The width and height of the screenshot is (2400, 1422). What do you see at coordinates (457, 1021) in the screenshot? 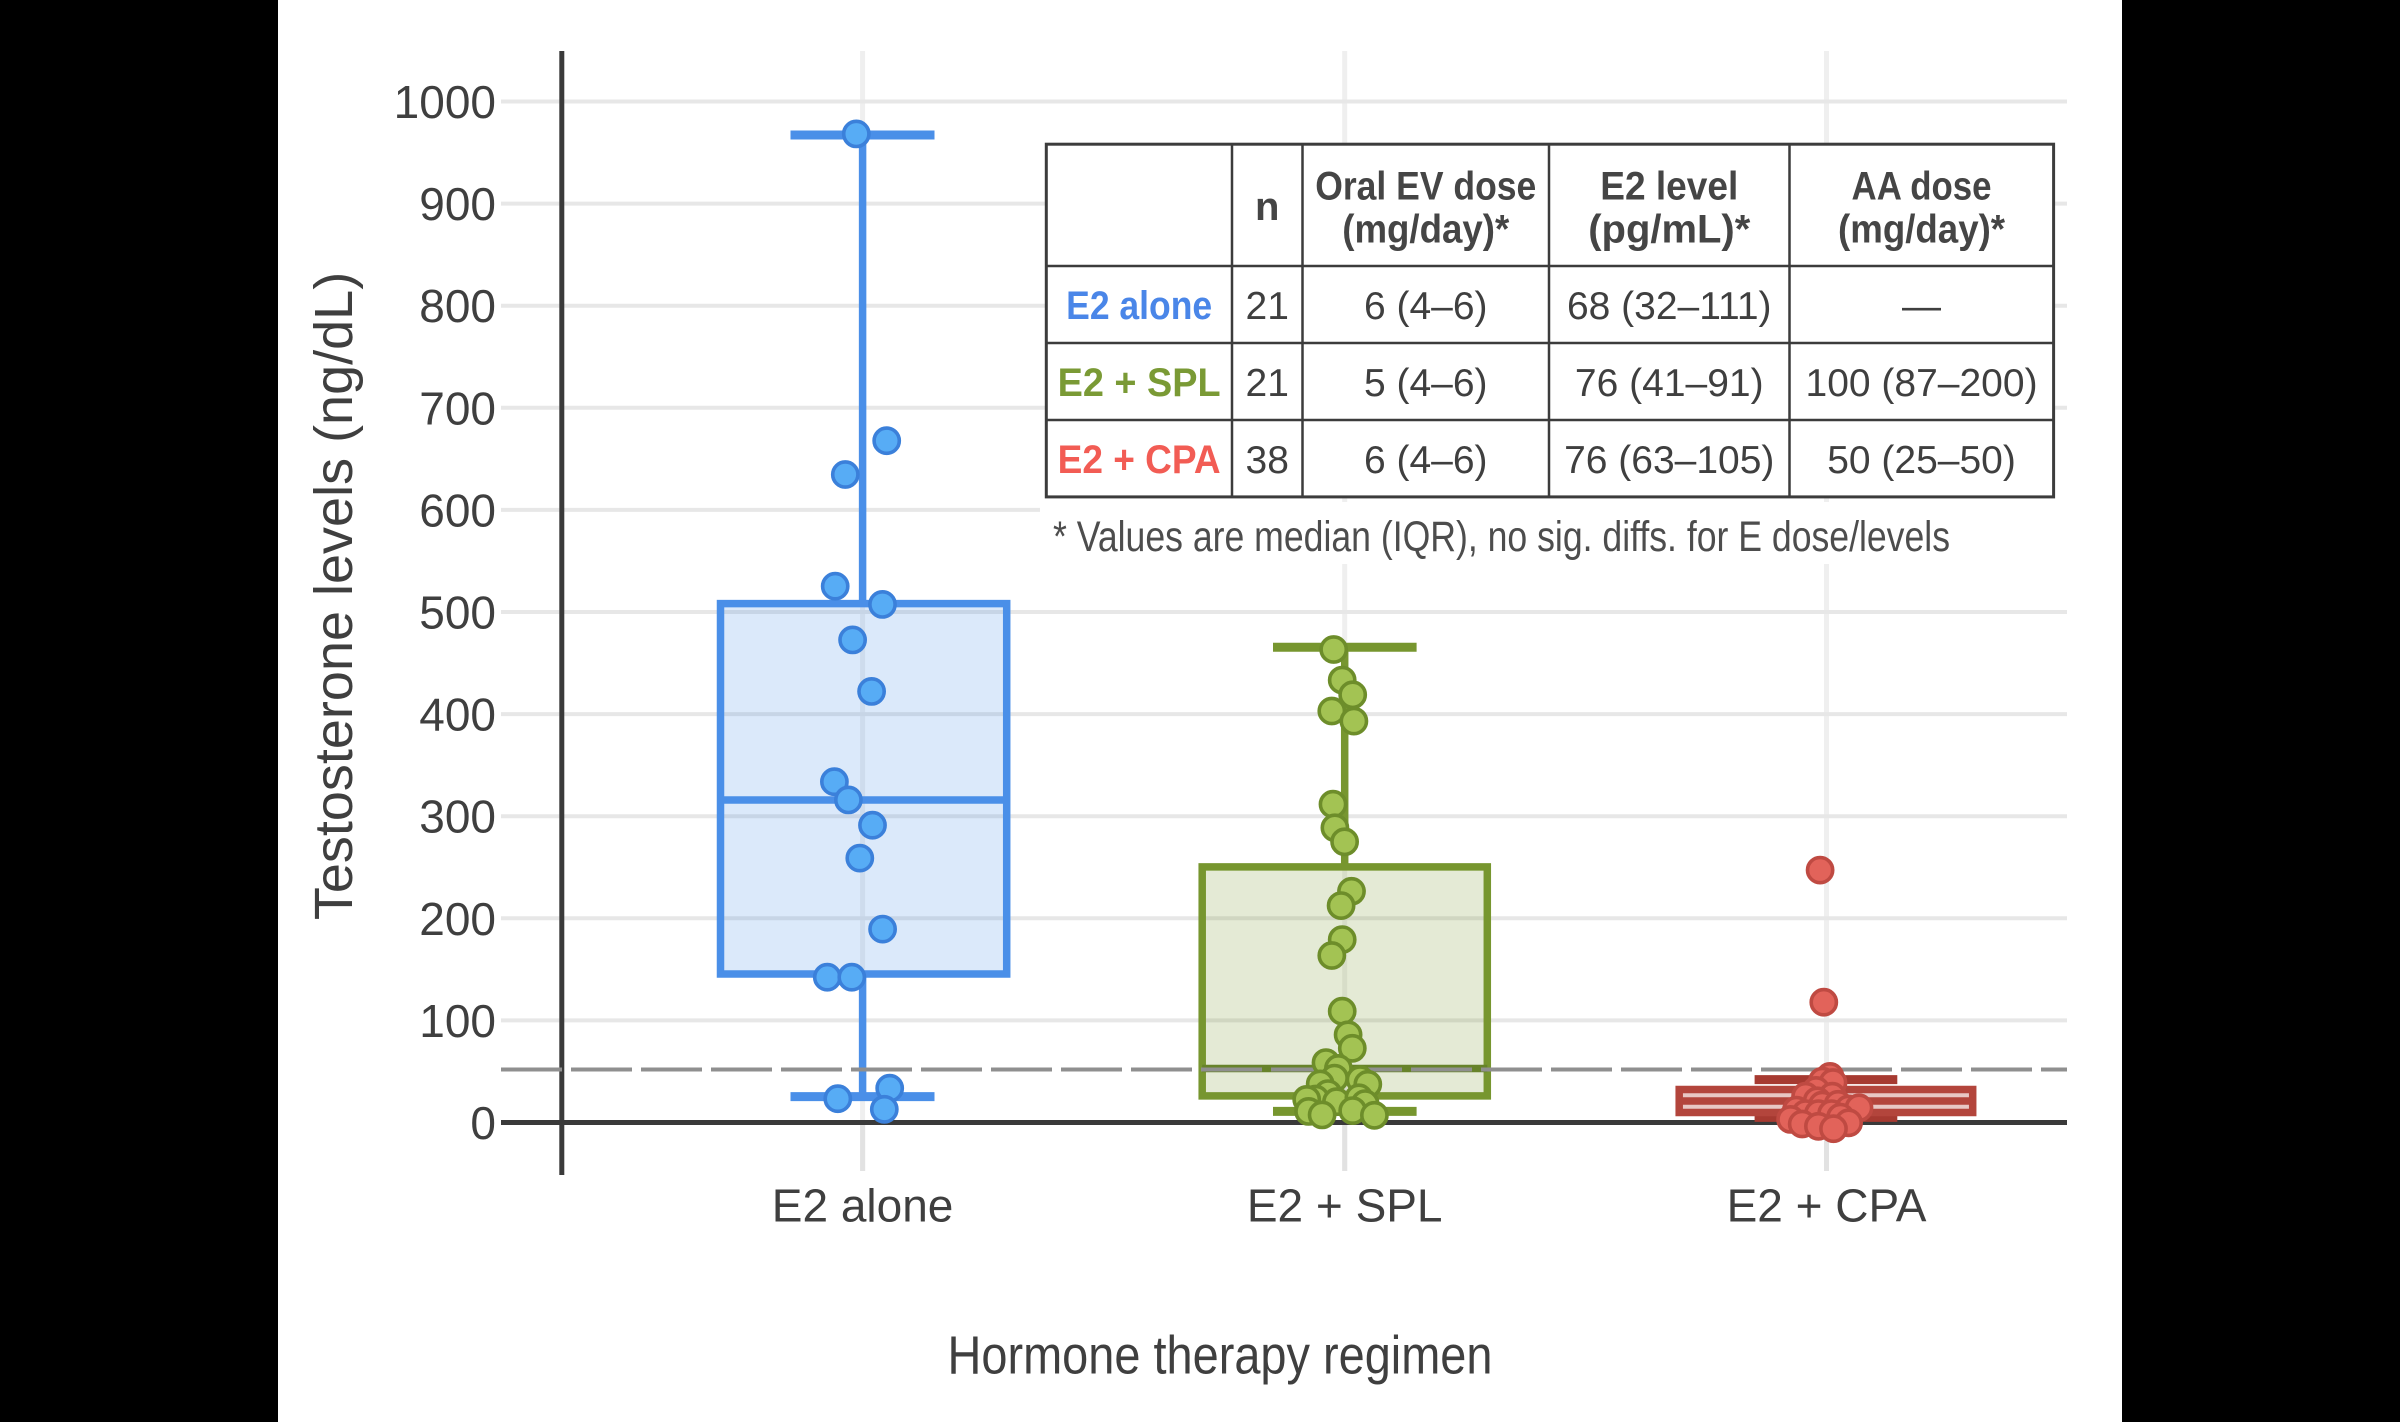
I see `svg-text: 100` at bounding box center [457, 1021].